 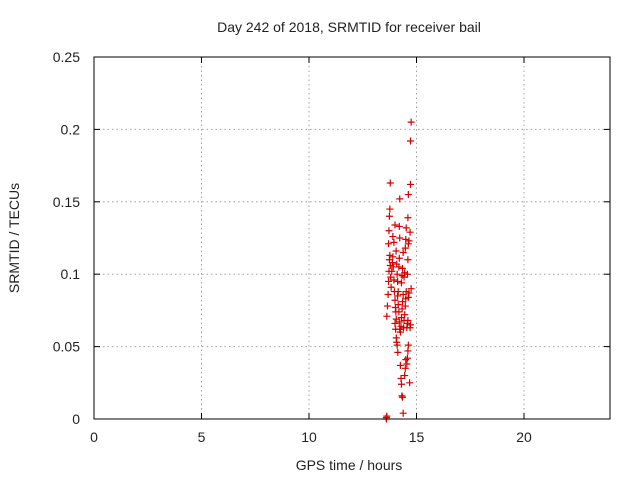 I want to click on y-tick-label: 0, so click(x=76, y=419).